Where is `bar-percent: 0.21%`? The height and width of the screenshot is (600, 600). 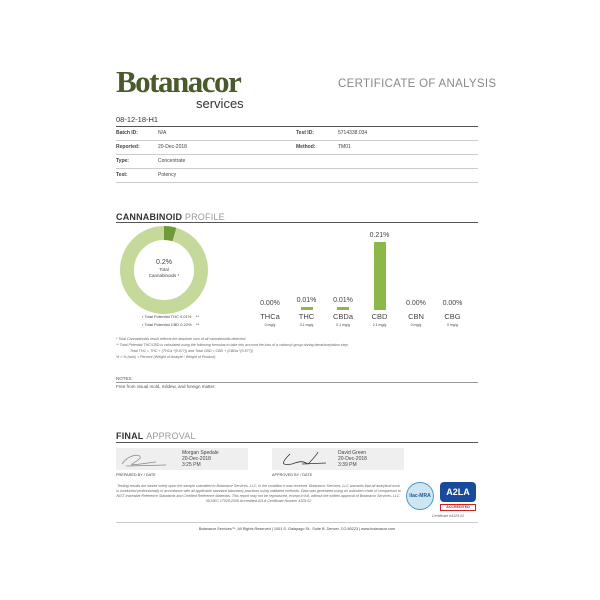 bar-percent: 0.21% is located at coordinates (379, 235).